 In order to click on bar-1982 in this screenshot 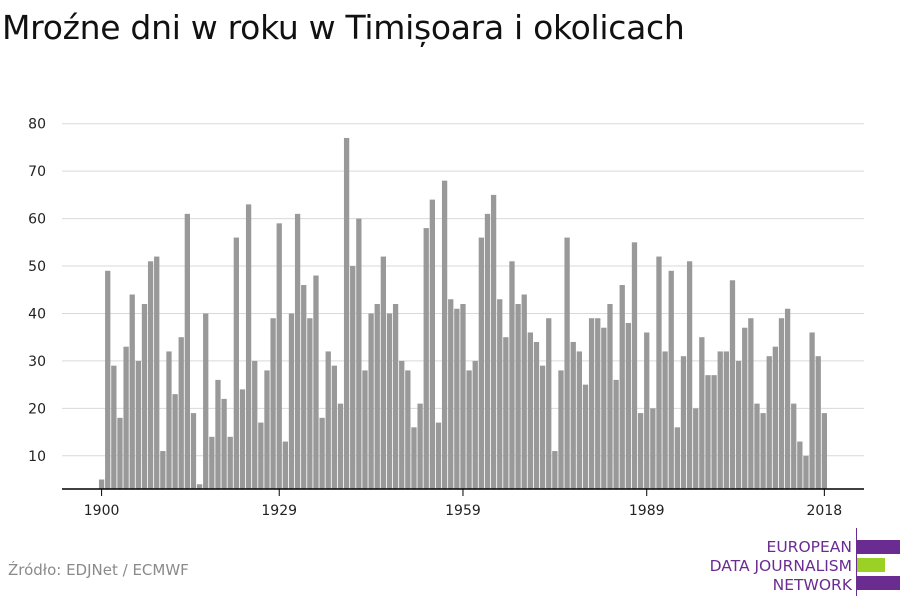, I will do `click(604, 408)`.